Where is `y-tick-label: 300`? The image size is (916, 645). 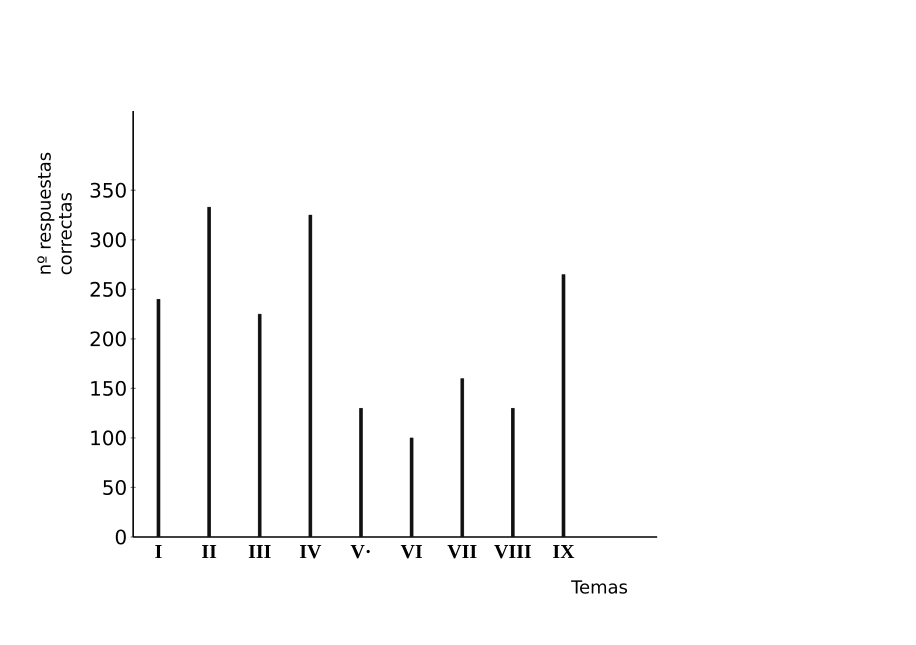 y-tick-label: 300 is located at coordinates (108, 240).